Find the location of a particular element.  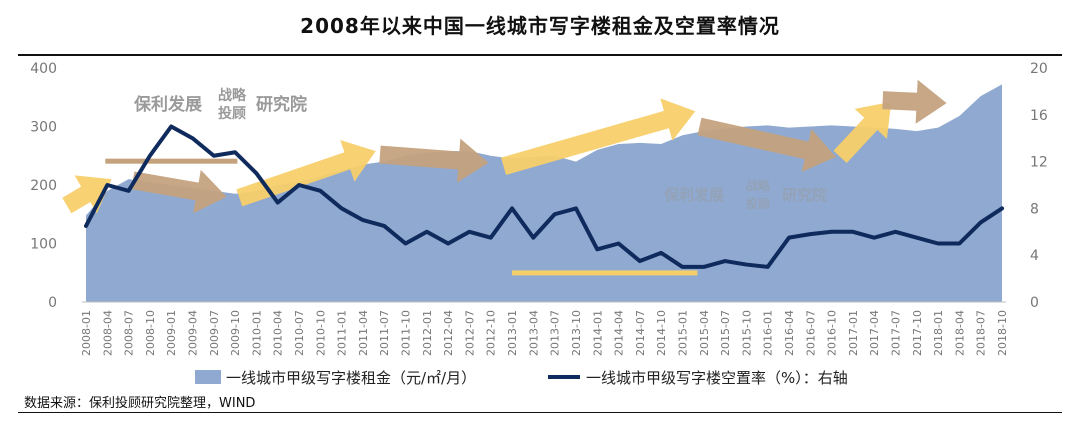

x-tick-label: 2013-07 is located at coordinates (555, 333).